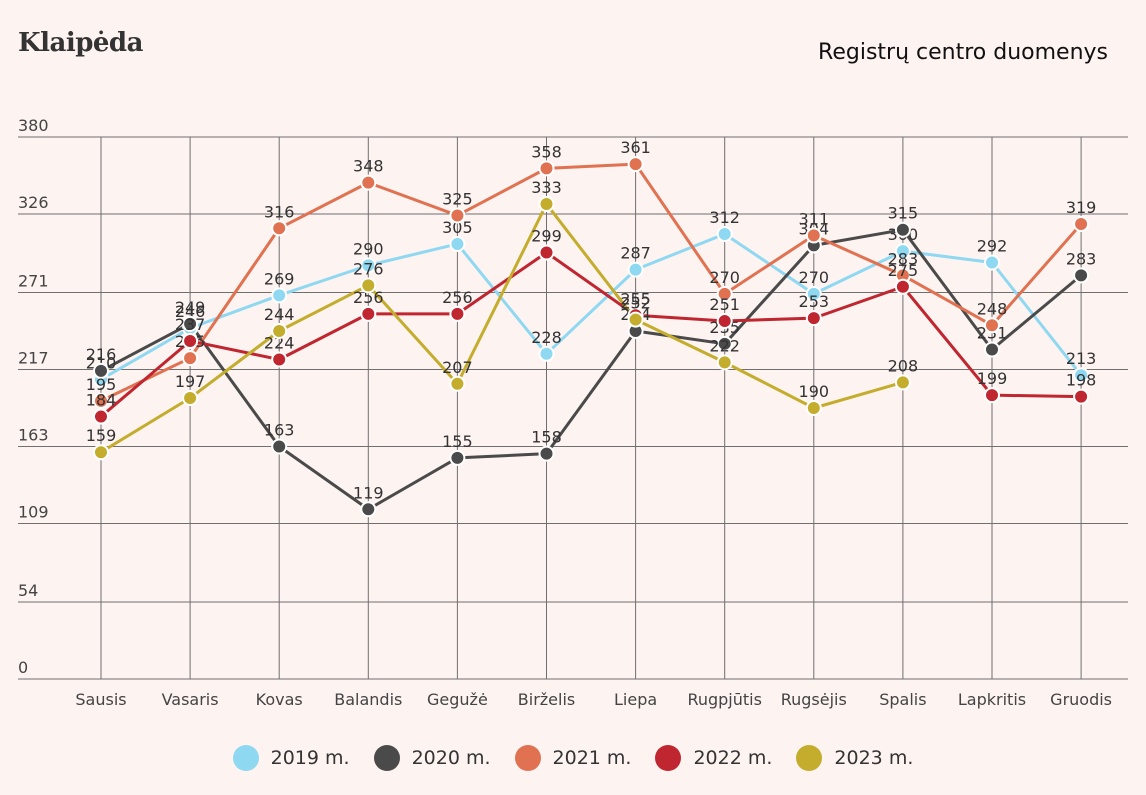 Image resolution: width=1146 pixels, height=795 pixels. I want to click on data-label: 275, so click(903, 270).